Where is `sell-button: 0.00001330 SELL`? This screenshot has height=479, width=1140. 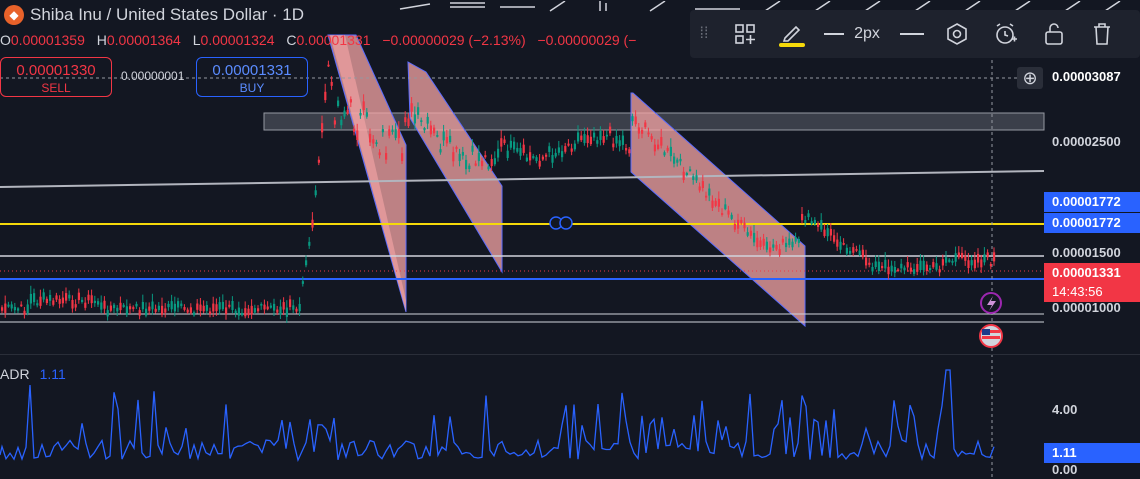 sell-button: 0.00001330 SELL is located at coordinates (56, 77).